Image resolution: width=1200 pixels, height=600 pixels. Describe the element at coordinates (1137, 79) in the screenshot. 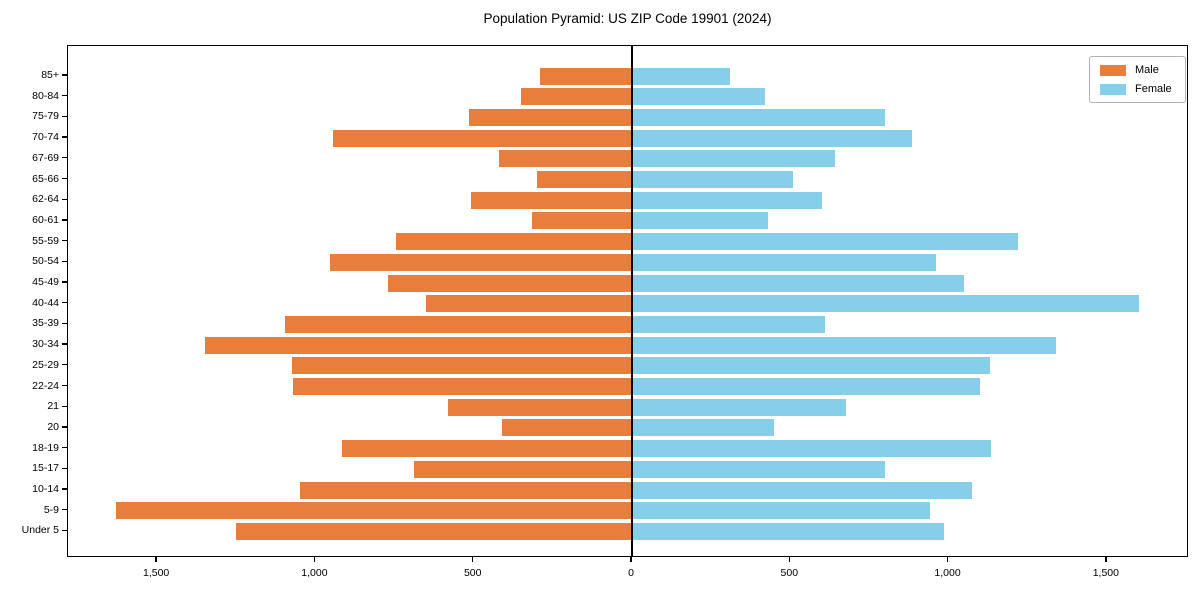

I see `legend: Male Female` at that location.